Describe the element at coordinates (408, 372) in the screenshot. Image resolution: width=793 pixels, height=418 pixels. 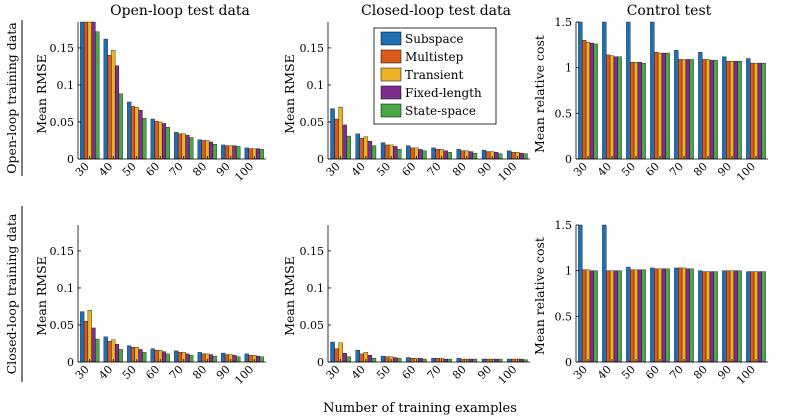
I see `x-tick-label: 60` at that location.